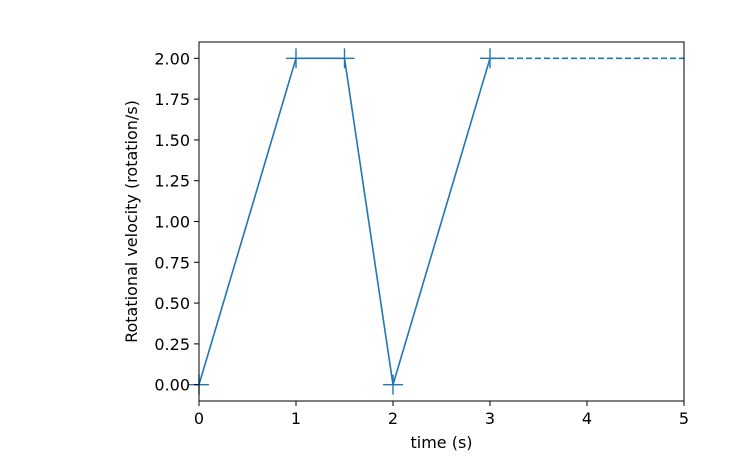 The height and width of the screenshot is (465, 755). What do you see at coordinates (172, 222) in the screenshot?
I see `y-tick-label: 1.00` at bounding box center [172, 222].